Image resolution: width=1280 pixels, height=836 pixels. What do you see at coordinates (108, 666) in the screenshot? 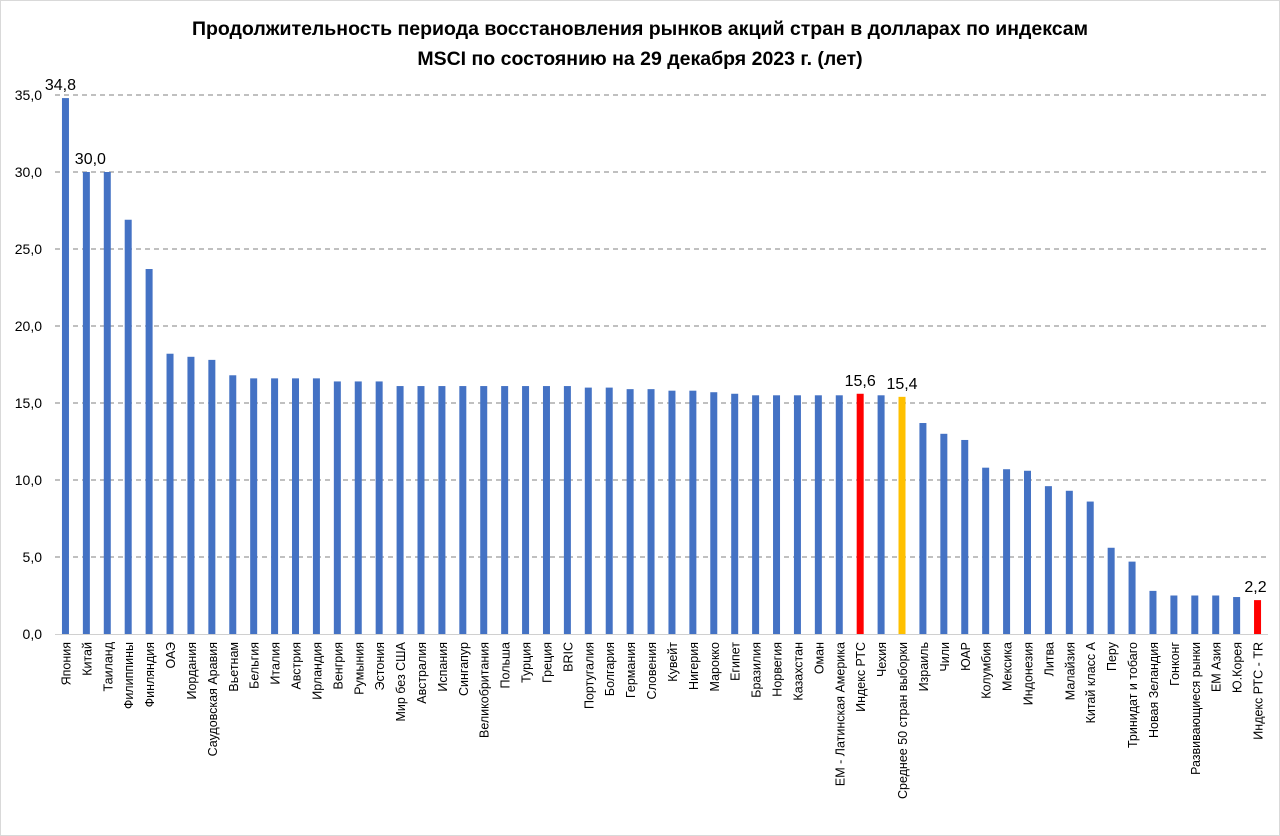
I see `x-tick-label: Таиланд` at bounding box center [108, 666].